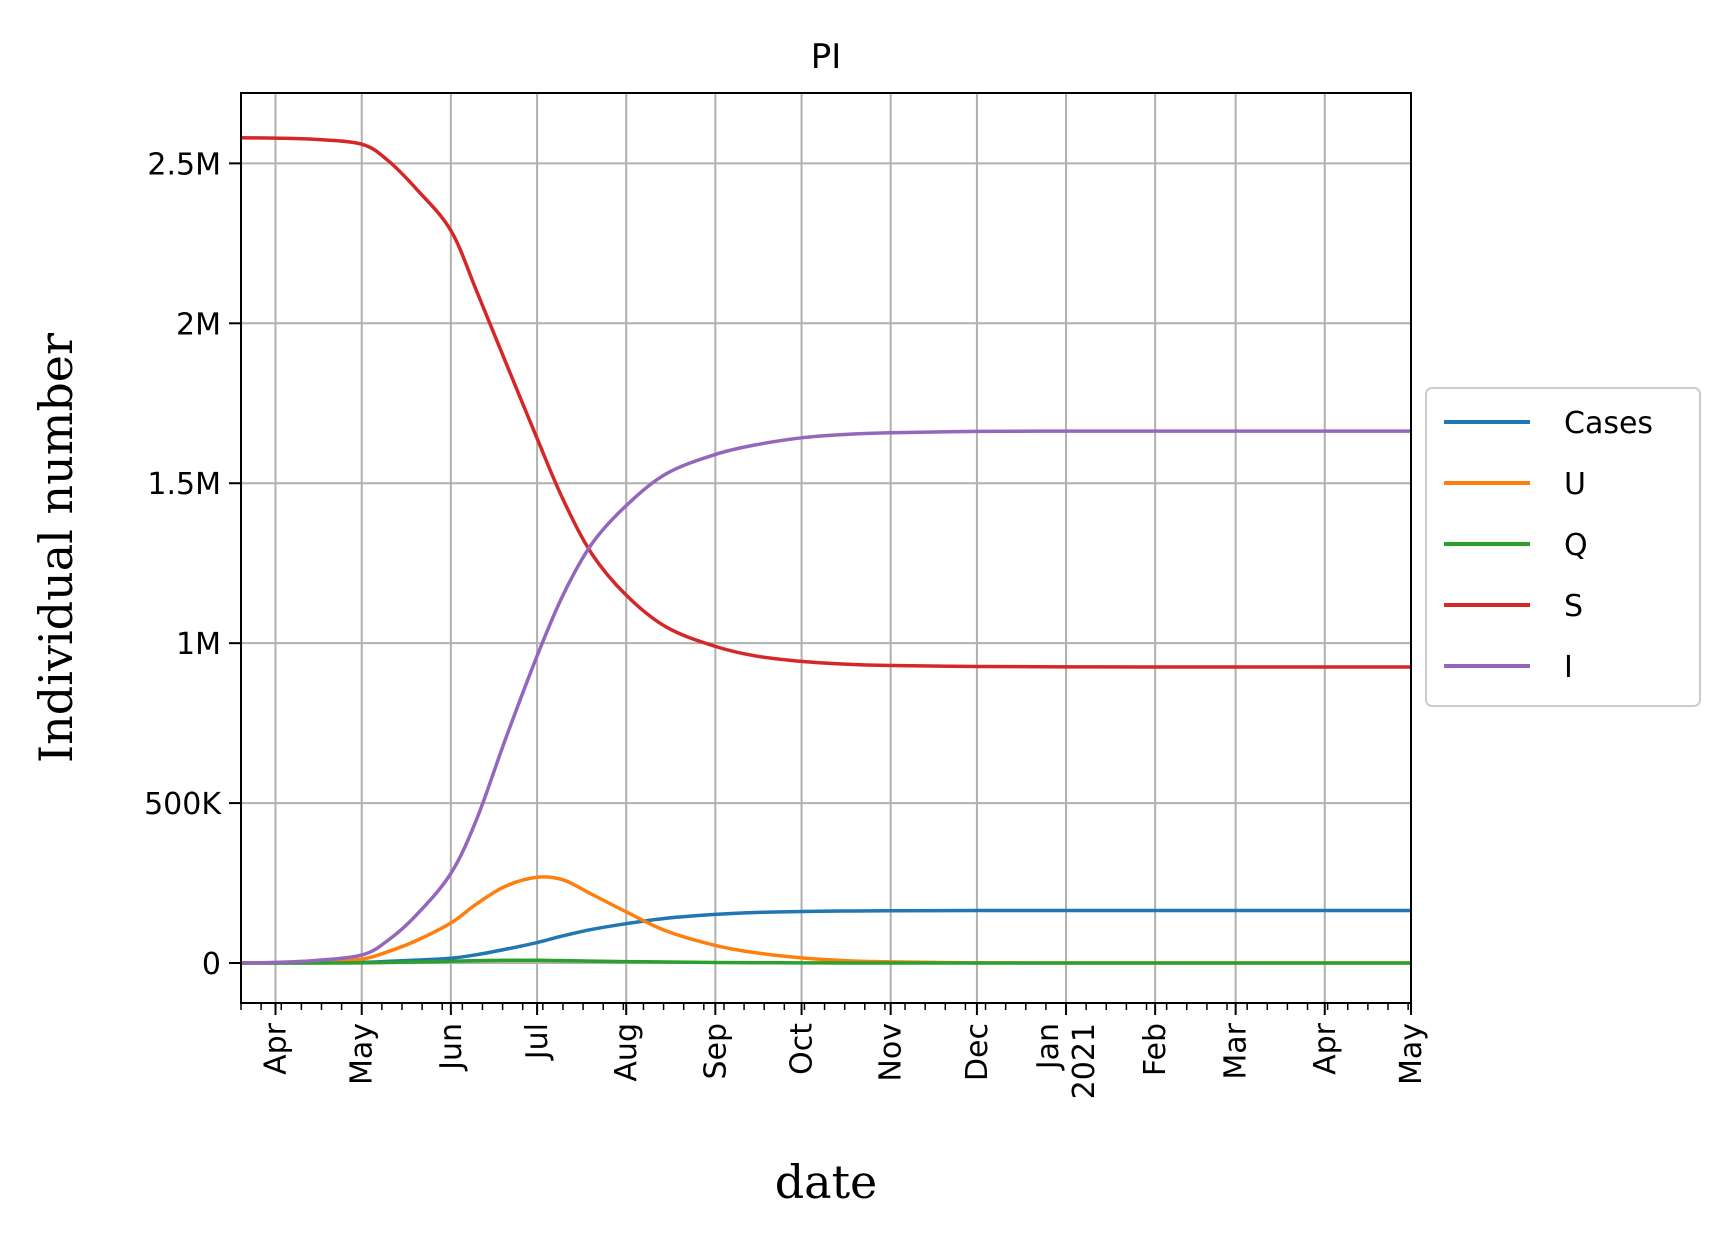  Describe the element at coordinates (198, 324) in the screenshot. I see `y-tick-label: 2M` at that location.